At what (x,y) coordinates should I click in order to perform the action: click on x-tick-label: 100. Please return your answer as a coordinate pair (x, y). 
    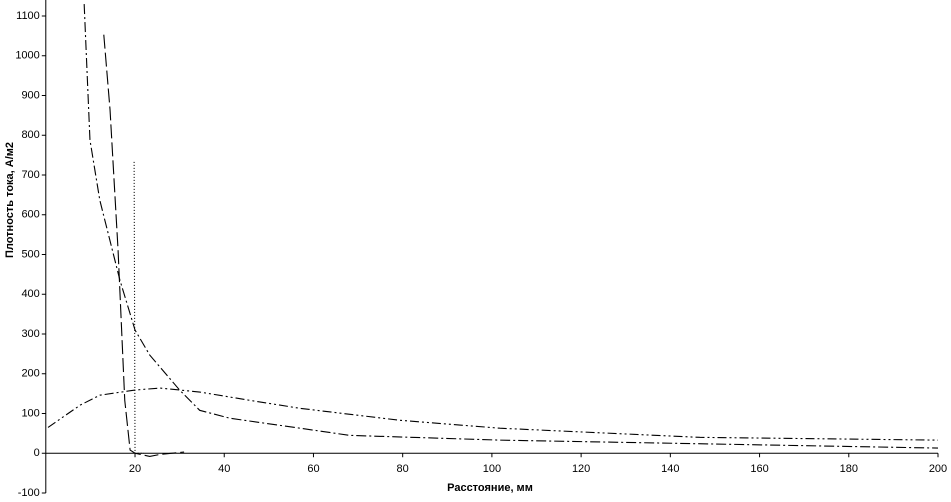
    Looking at the image, I should click on (492, 469).